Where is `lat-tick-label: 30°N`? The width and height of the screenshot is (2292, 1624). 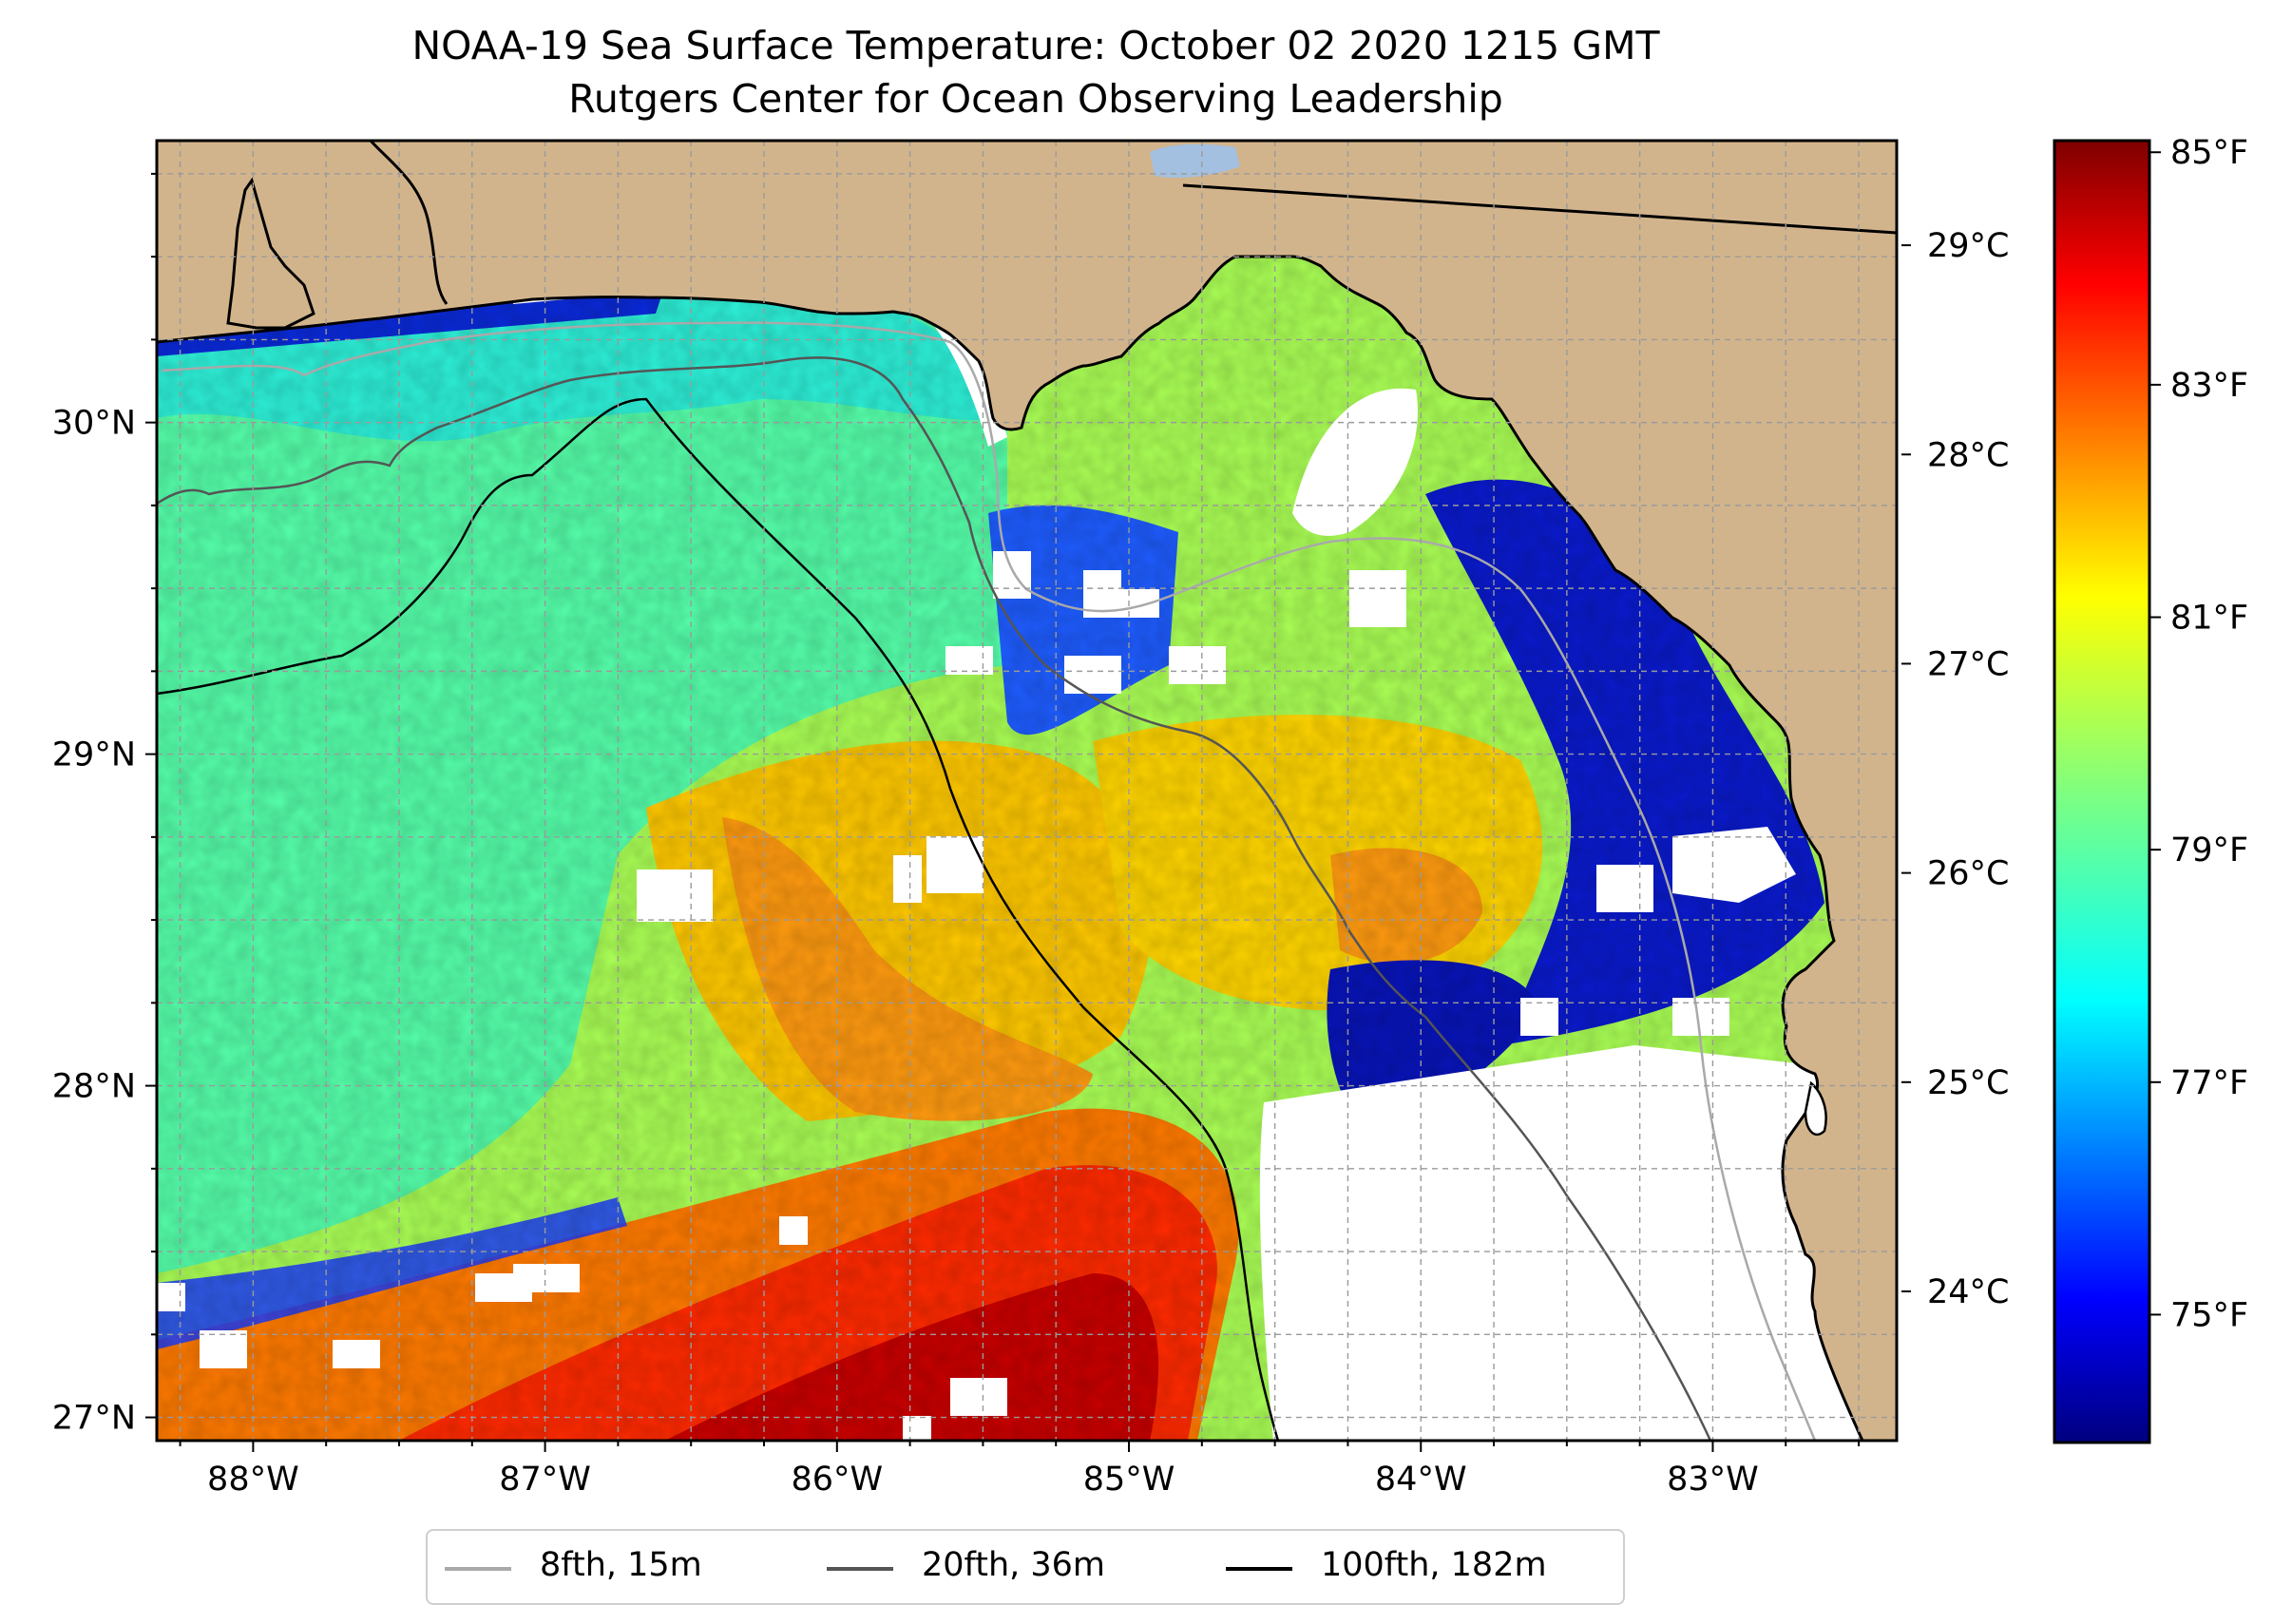
lat-tick-label: 30°N is located at coordinates (94, 424).